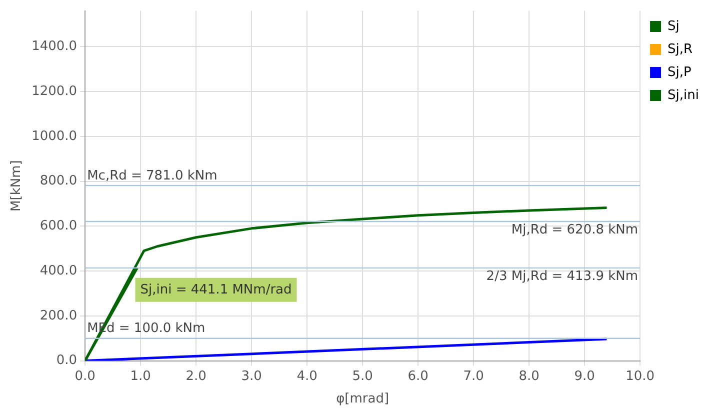 Image resolution: width=714 pixels, height=411 pixels. Describe the element at coordinates (574, 230) in the screenshot. I see `ref-line-label: Mj,Rd = 620.8 kNm` at that location.